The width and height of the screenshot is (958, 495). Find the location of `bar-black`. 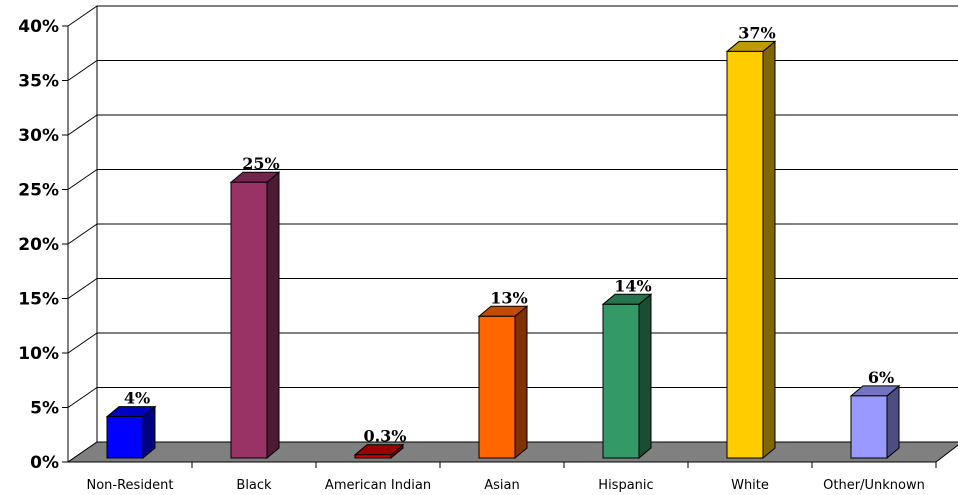

bar-black is located at coordinates (255, 315).